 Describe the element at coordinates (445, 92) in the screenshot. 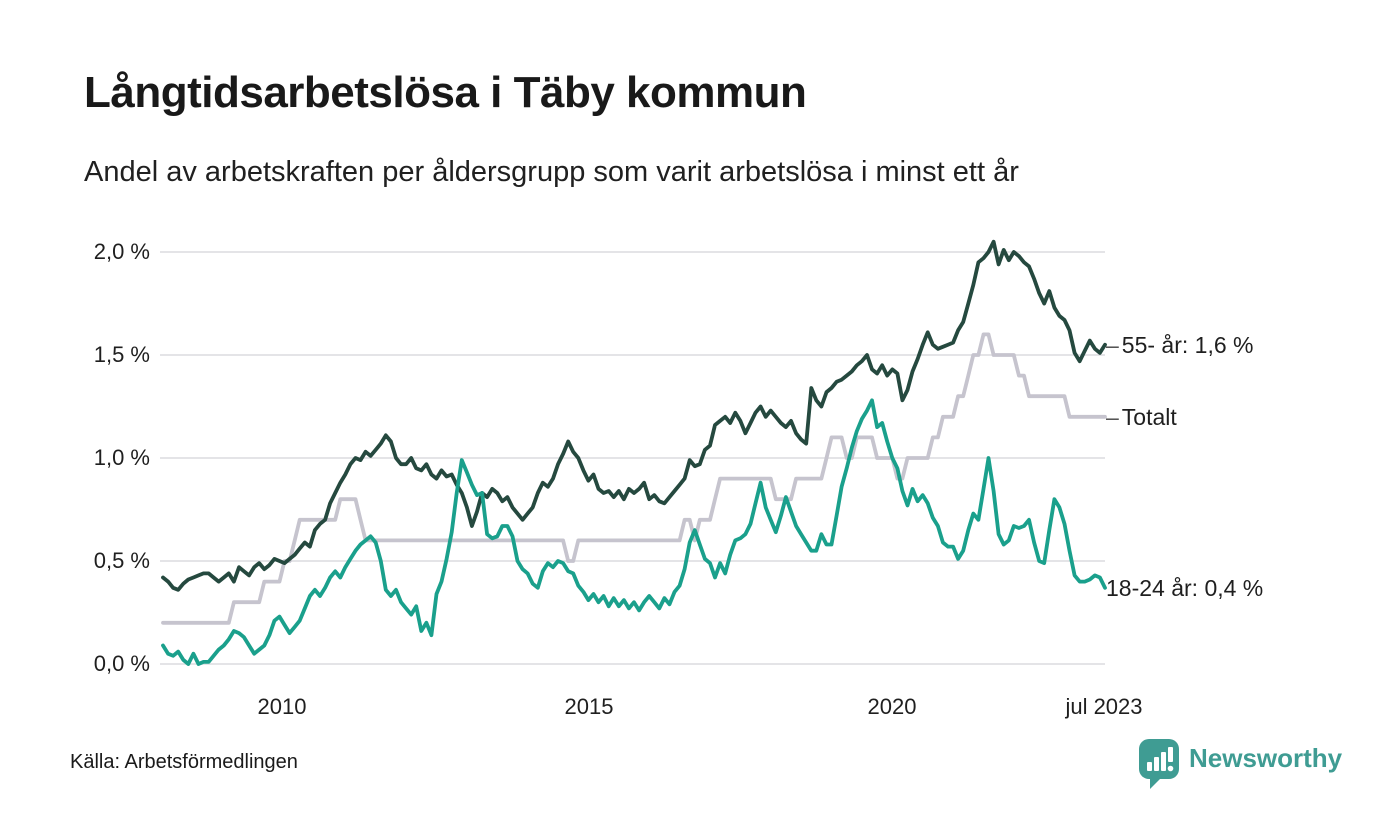

I see `page-title: Långtidsarbetslösa i Täby kommun` at that location.